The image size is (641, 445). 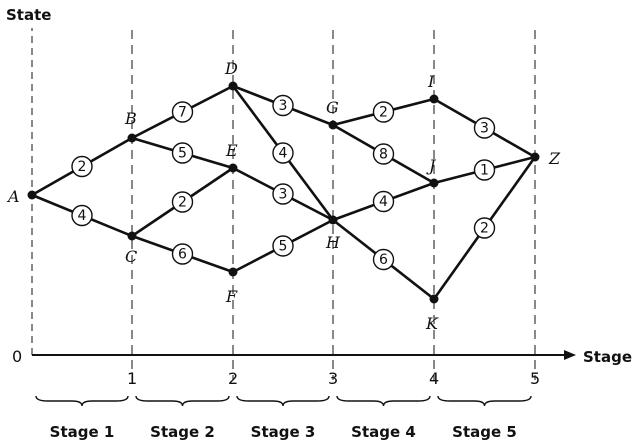 I want to click on stage-tick-3: 3, so click(x=333, y=378).